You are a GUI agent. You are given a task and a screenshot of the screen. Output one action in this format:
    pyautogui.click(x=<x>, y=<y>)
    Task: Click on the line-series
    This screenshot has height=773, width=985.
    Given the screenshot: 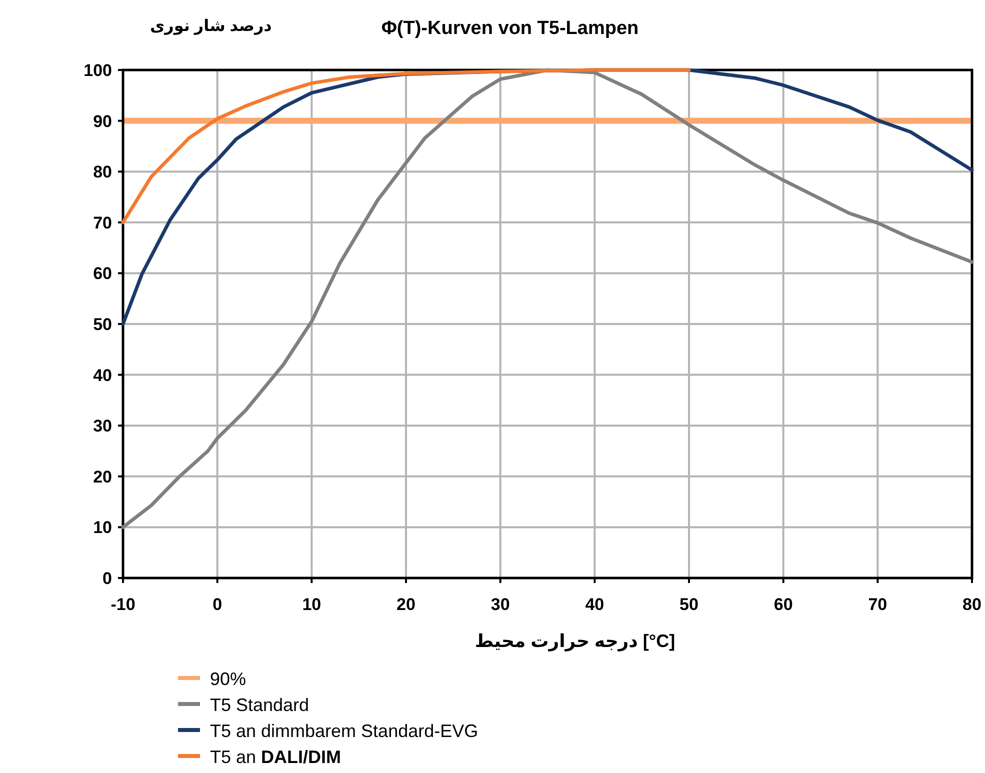 What is the action you would take?
    pyautogui.click(x=406, y=146)
    